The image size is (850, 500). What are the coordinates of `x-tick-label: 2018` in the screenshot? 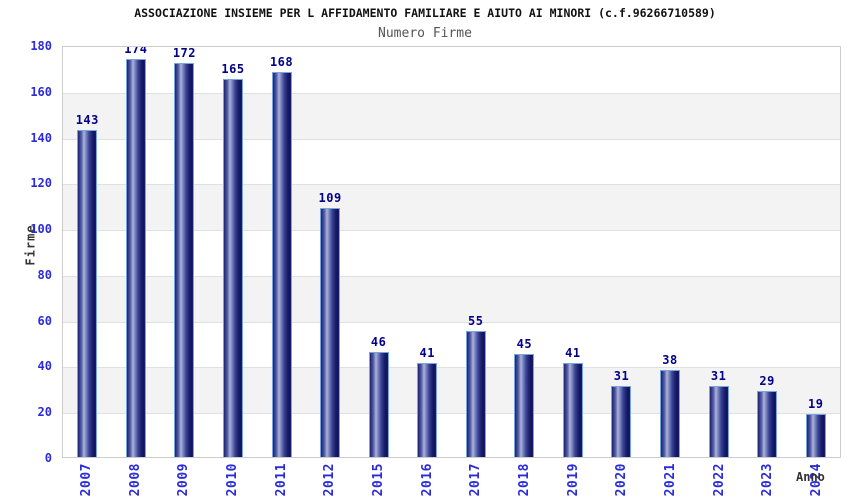 It's located at (525, 480).